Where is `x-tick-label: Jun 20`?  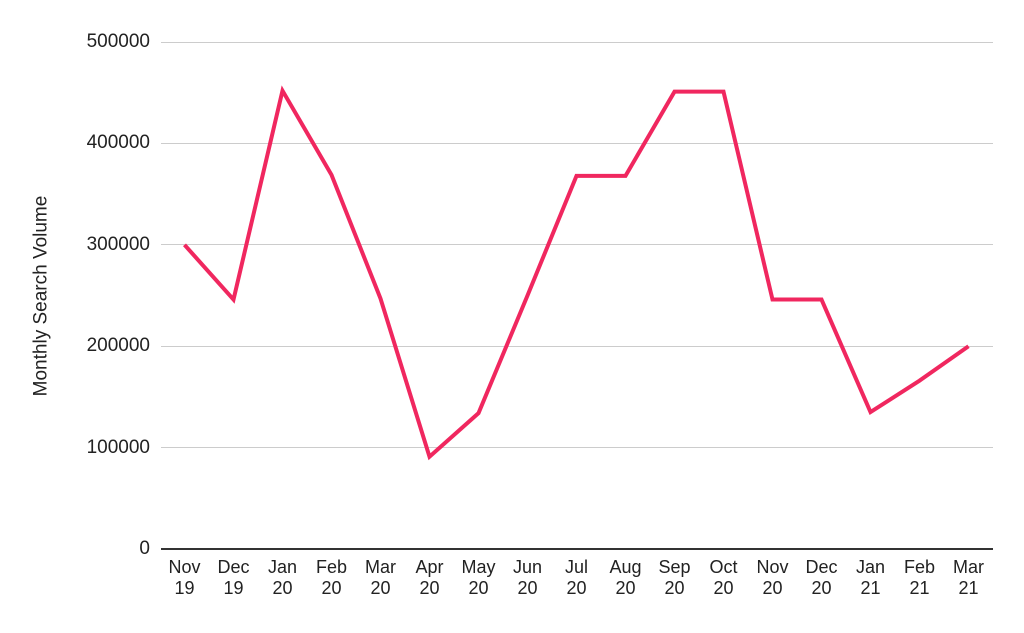 x-tick-label: Jun 20 is located at coordinates (527, 577).